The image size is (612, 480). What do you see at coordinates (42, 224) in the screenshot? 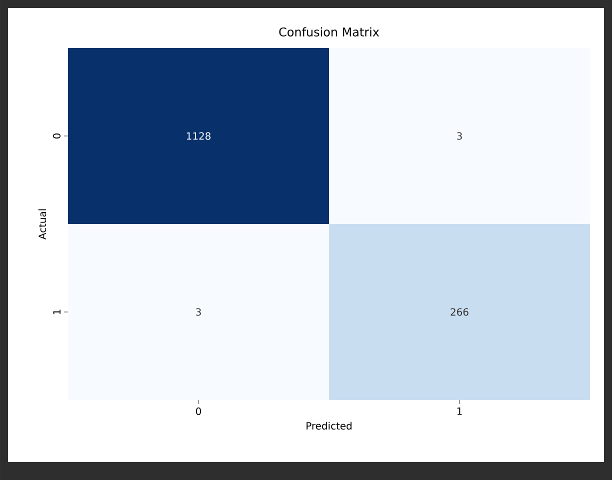
I see `y-axis-title: Actual` at bounding box center [42, 224].